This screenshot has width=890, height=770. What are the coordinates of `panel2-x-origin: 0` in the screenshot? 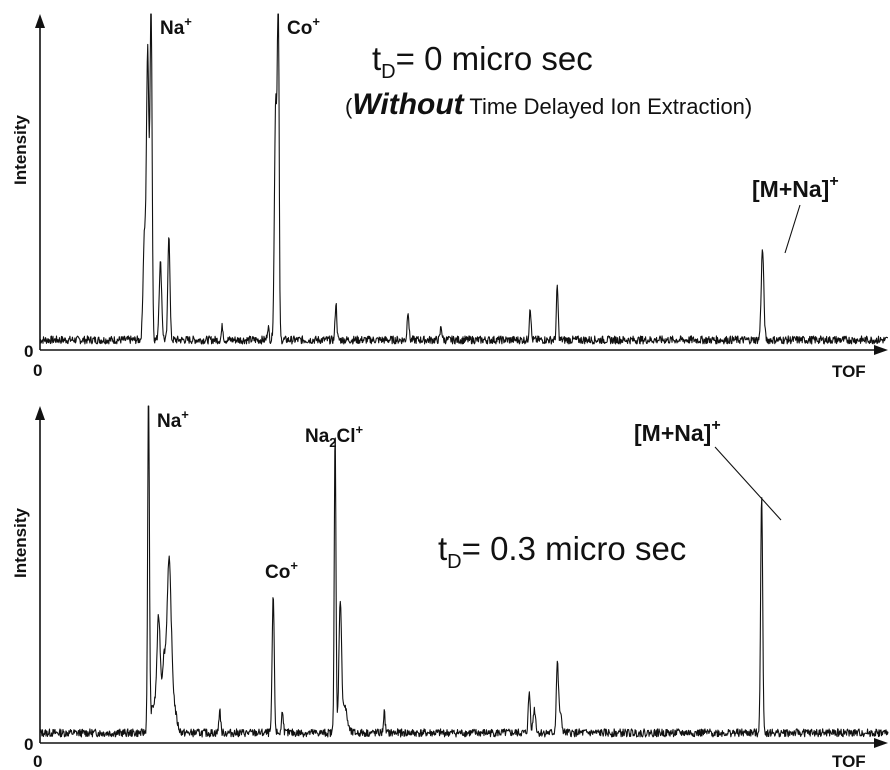 It's located at (37, 761).